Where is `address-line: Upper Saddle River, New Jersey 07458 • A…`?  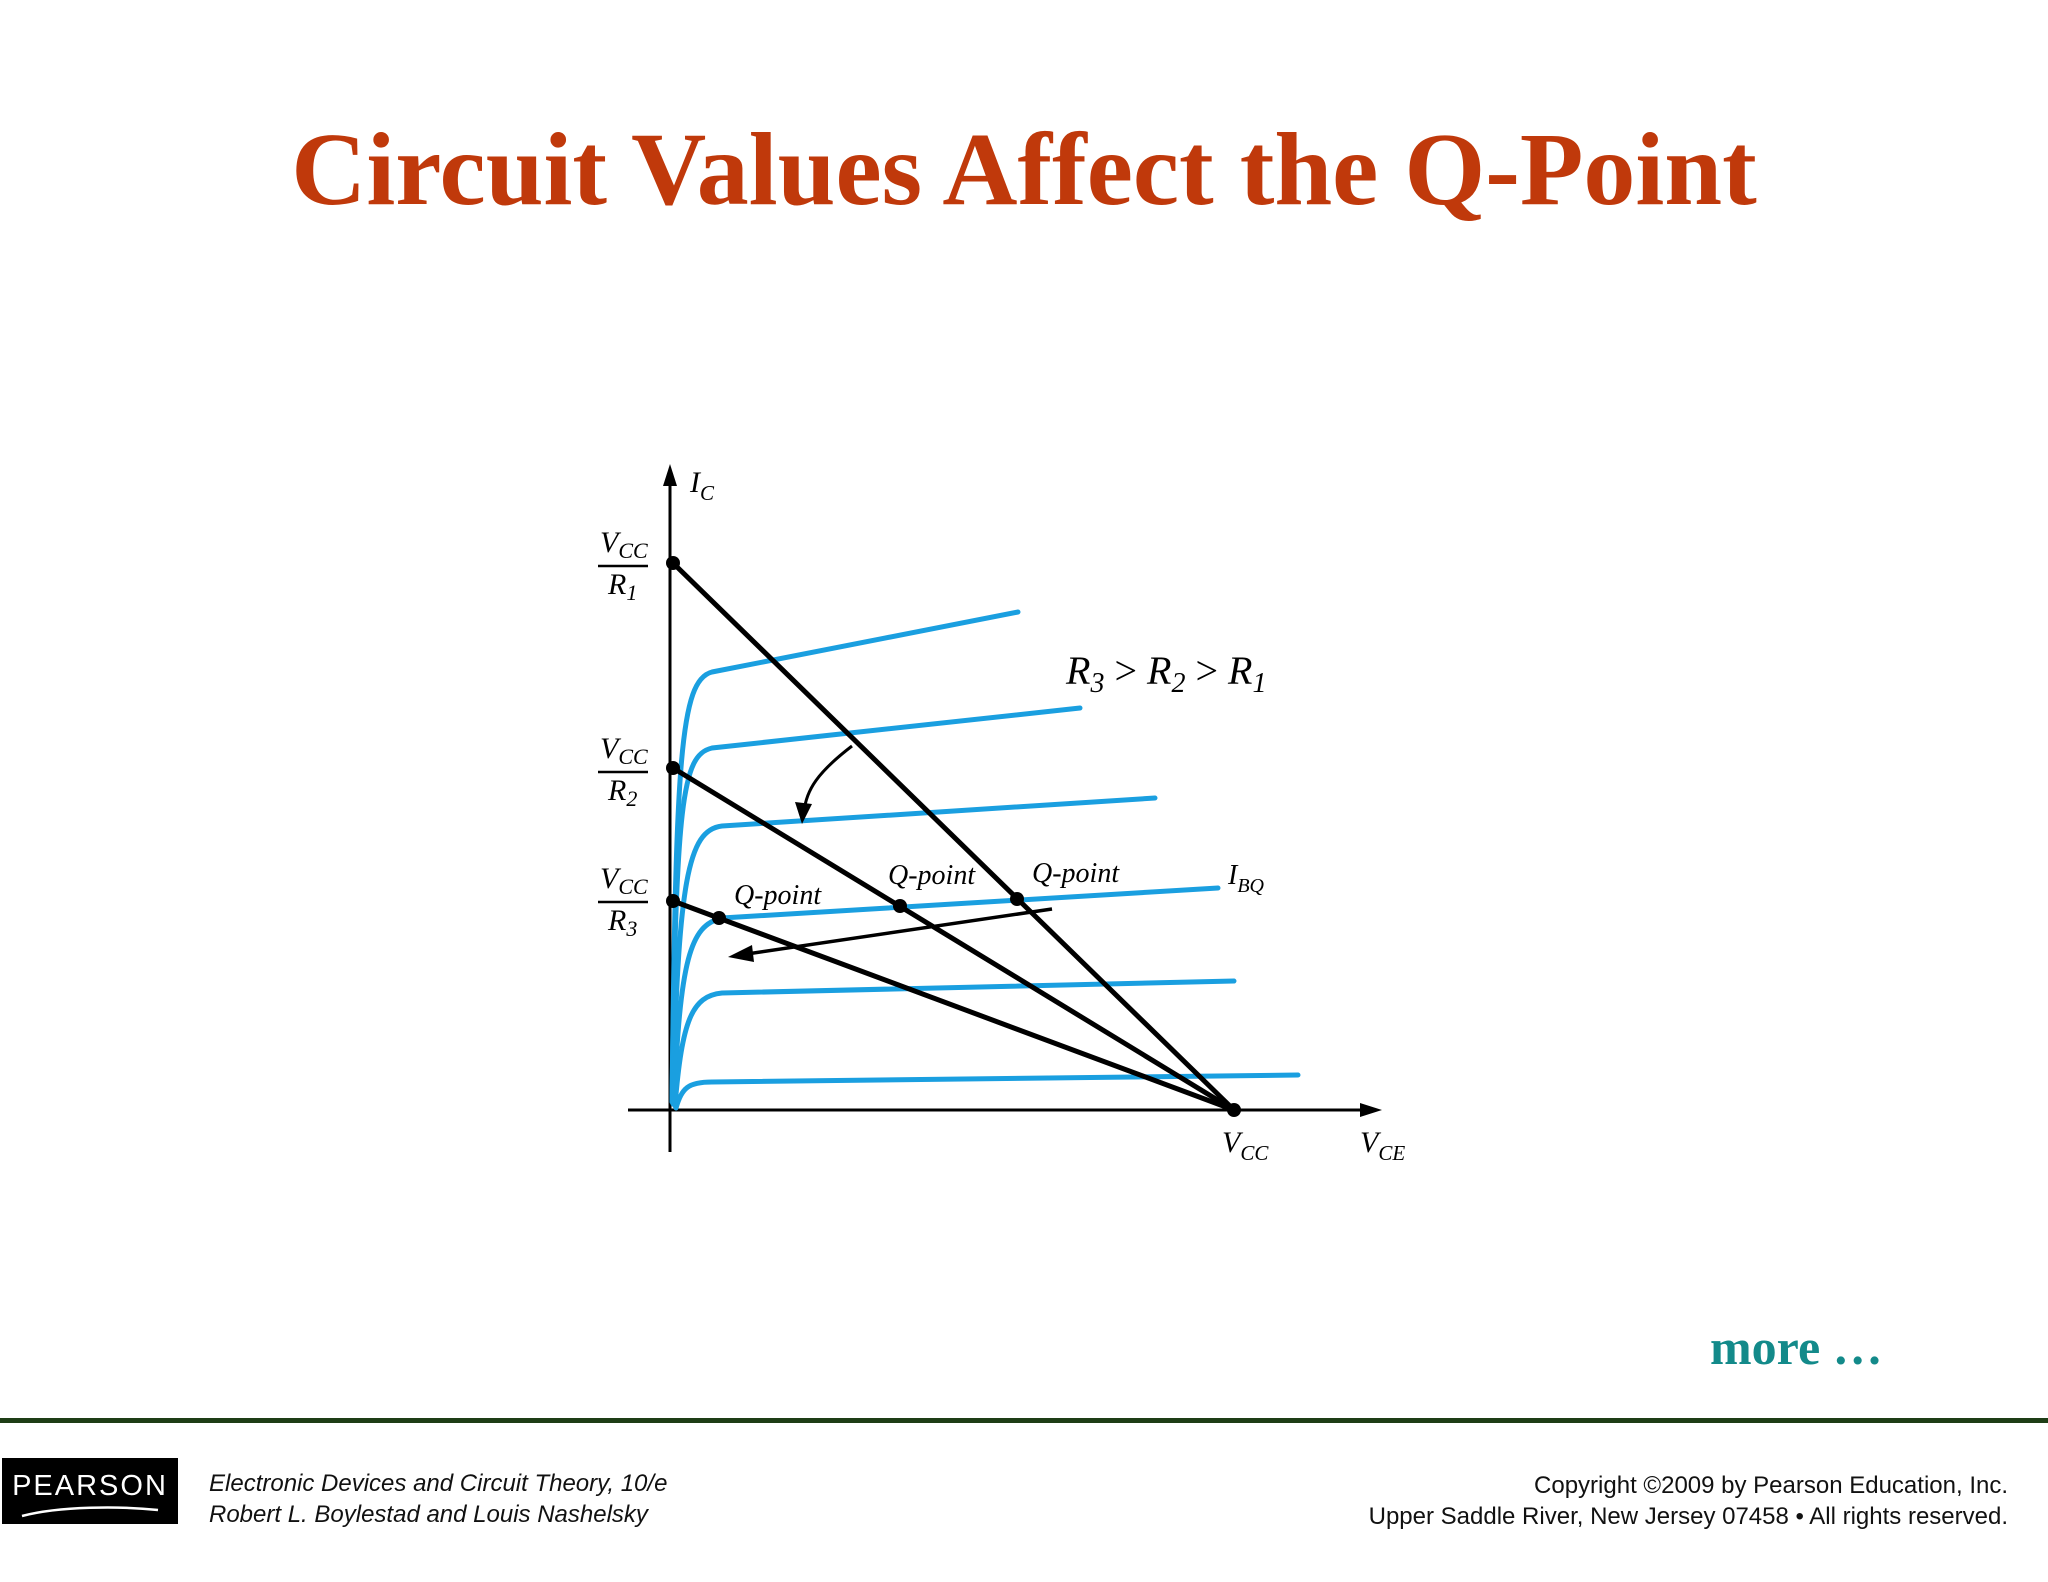
address-line: Upper Saddle River, New Jersey 07458 • A… is located at coordinates (1688, 1516).